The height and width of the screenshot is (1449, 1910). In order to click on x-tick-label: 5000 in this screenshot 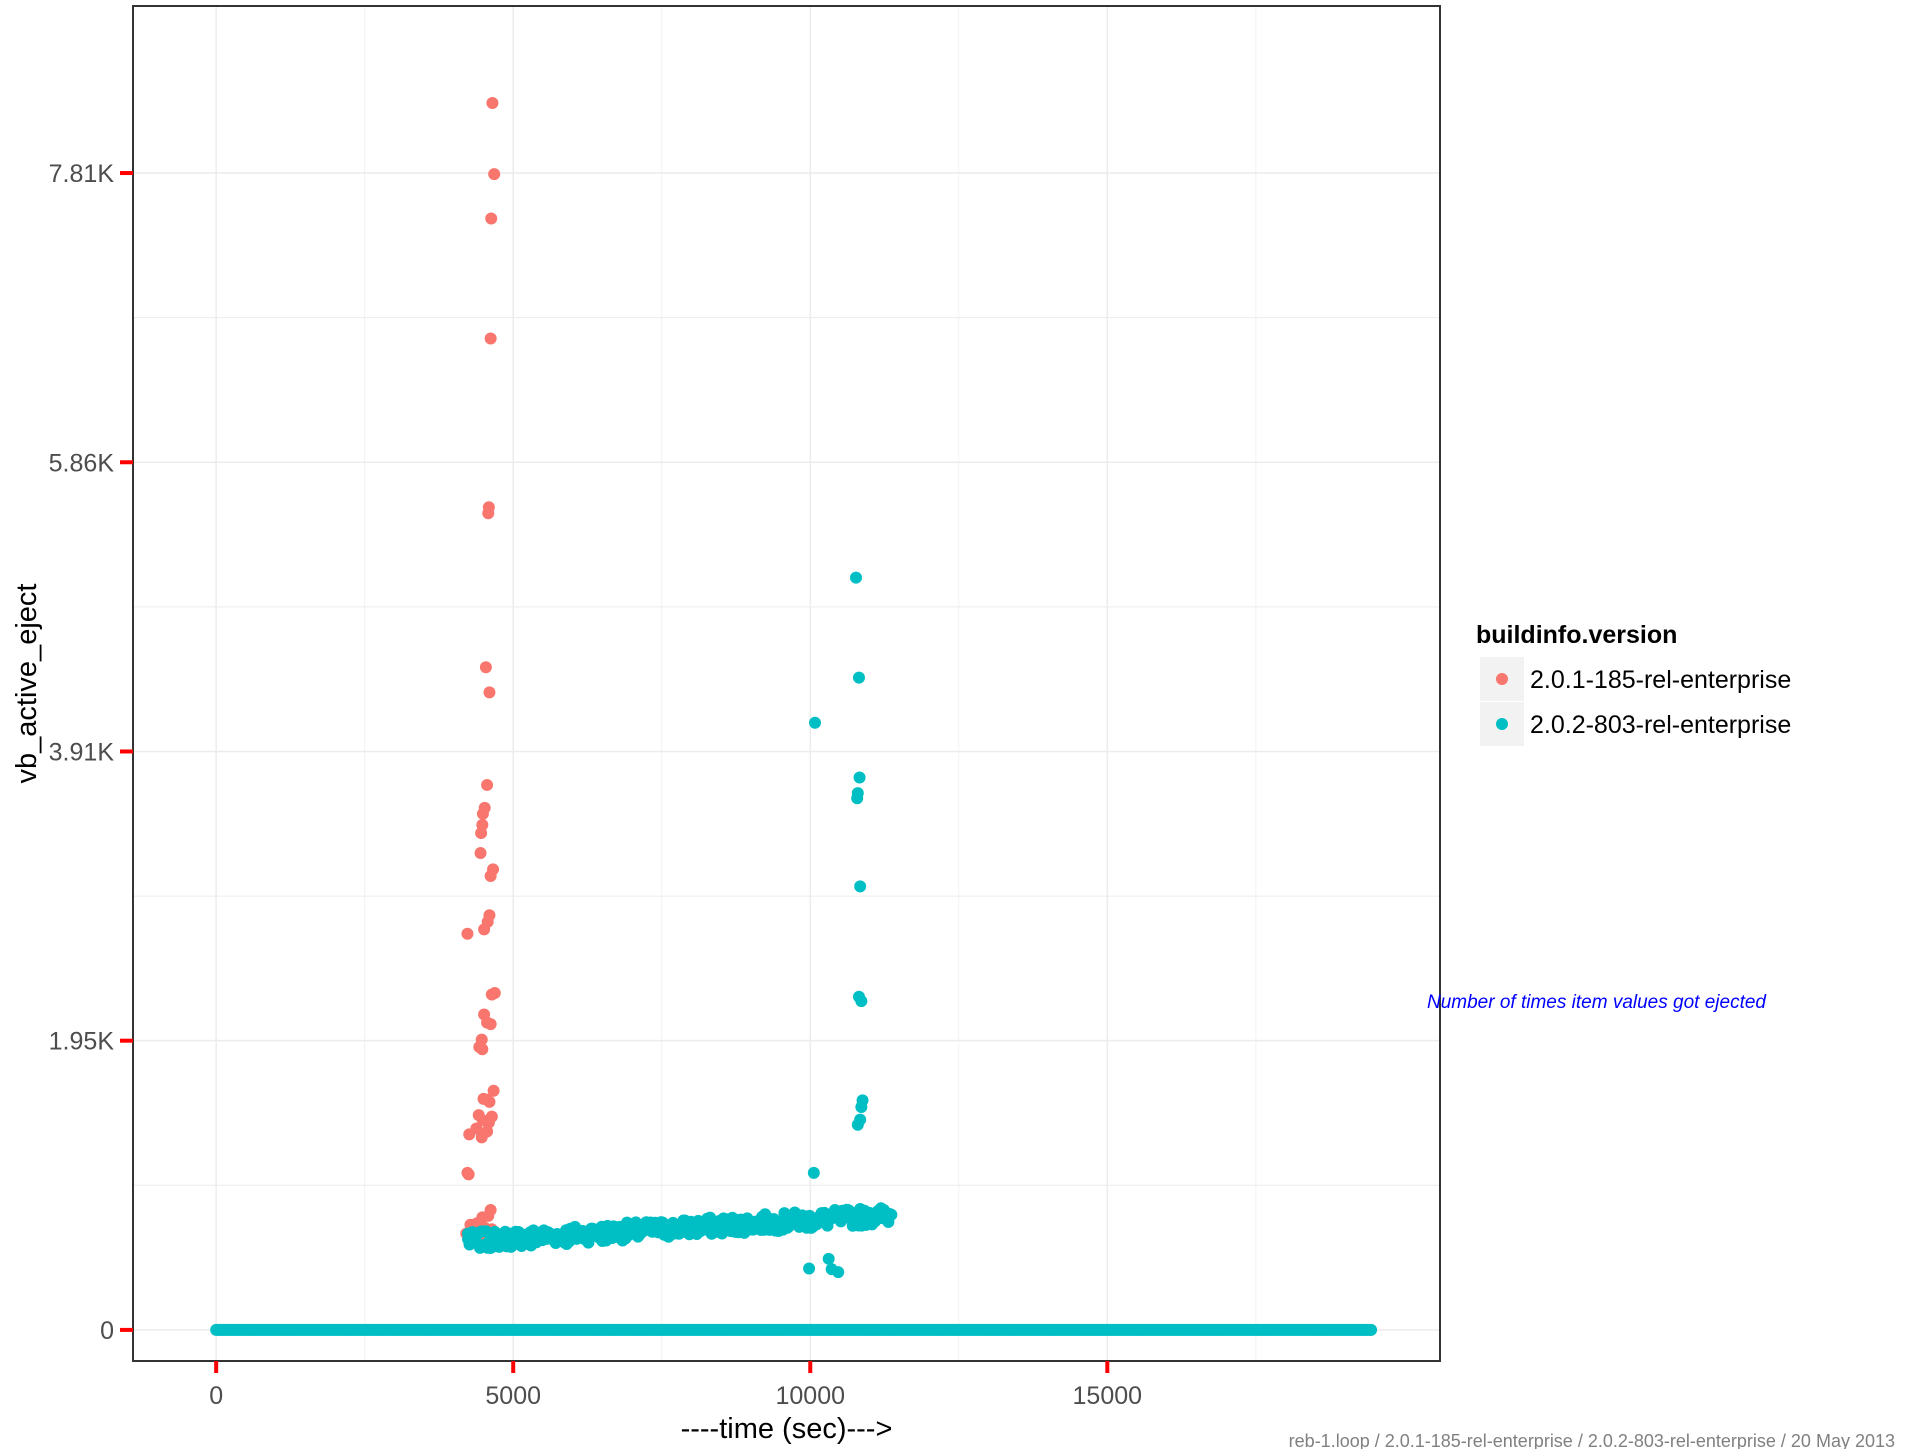, I will do `click(513, 1396)`.